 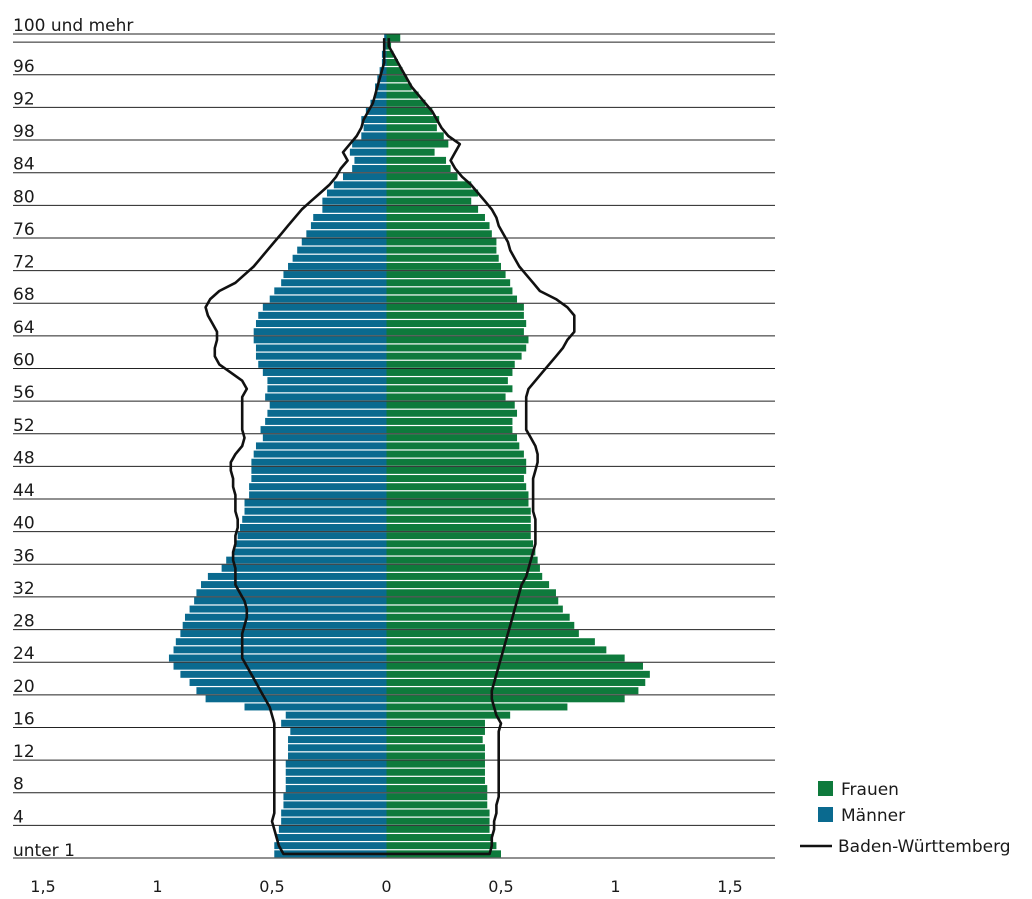 What do you see at coordinates (18, 785) in the screenshot?
I see `y-tick-label: 8` at bounding box center [18, 785].